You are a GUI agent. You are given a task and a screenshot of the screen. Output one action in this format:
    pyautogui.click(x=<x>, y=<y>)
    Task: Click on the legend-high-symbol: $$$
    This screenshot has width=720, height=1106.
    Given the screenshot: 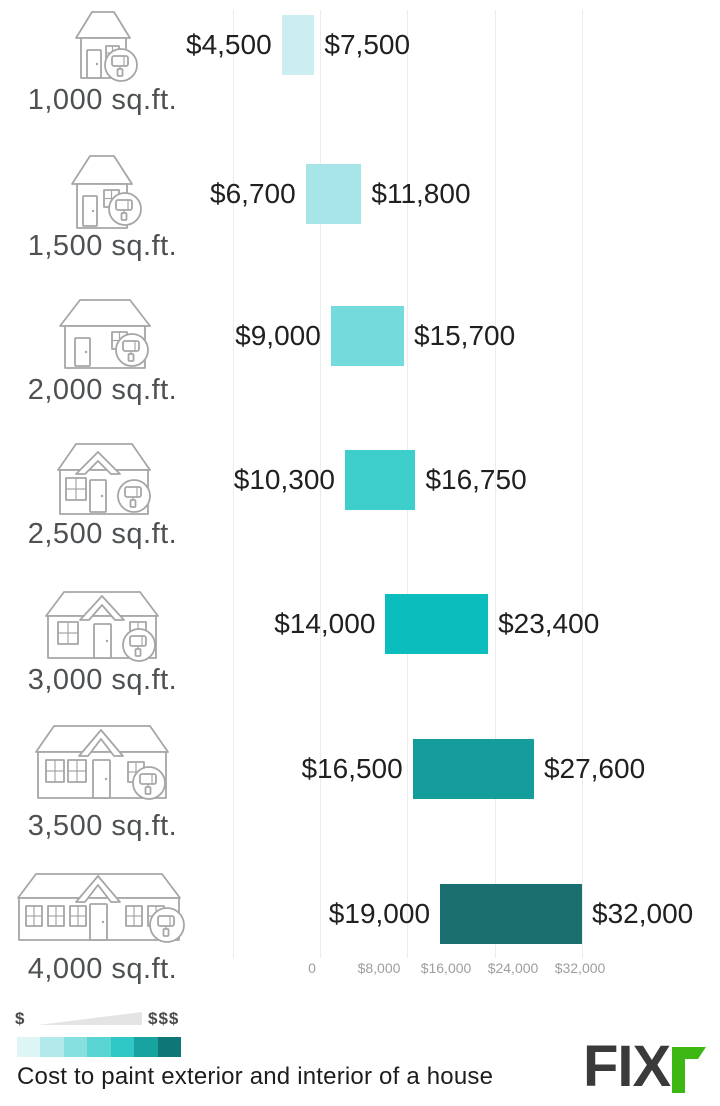 What is the action you would take?
    pyautogui.click(x=164, y=1018)
    